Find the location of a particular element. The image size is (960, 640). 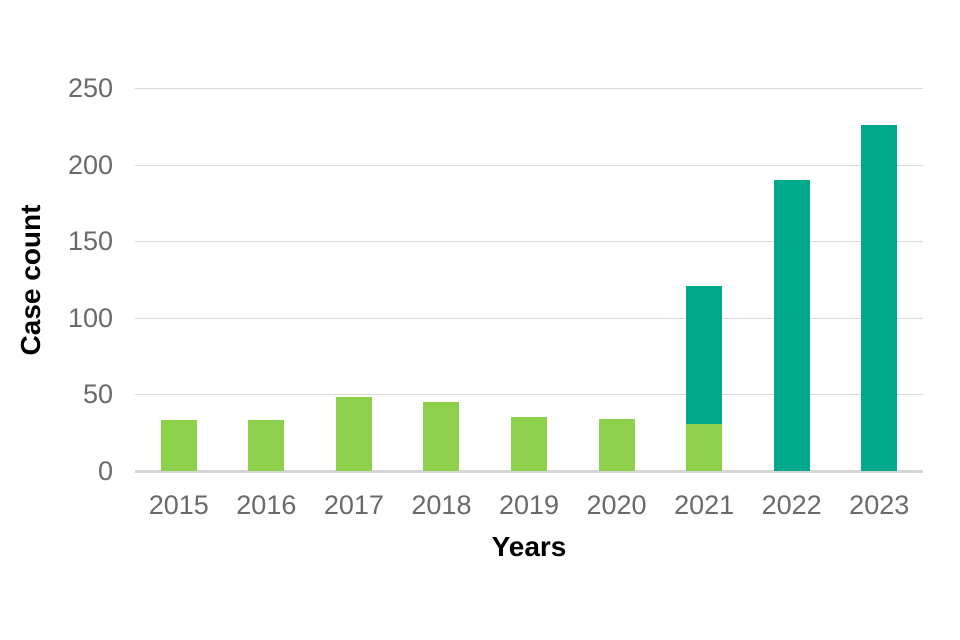

y-tick-label-0: 0 is located at coordinates (105, 471).